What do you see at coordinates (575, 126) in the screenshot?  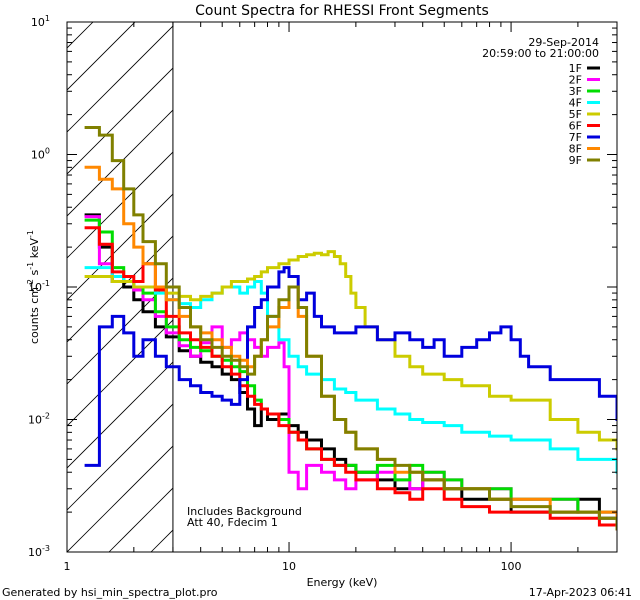 I see `legend-label: 6F` at bounding box center [575, 126].